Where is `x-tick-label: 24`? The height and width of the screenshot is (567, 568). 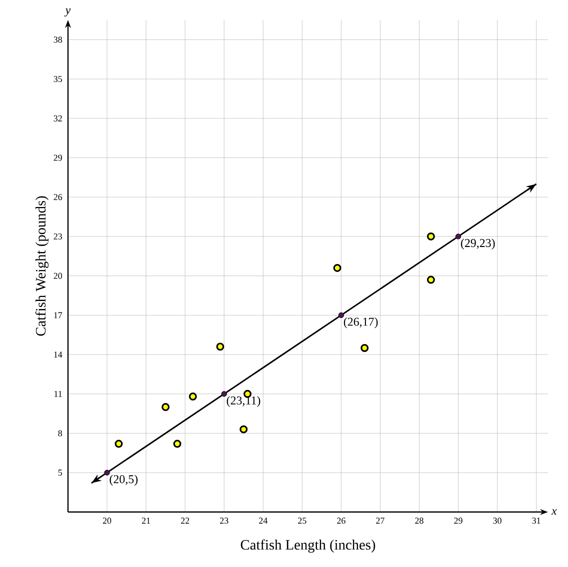 x-tick-label: 24 is located at coordinates (263, 521).